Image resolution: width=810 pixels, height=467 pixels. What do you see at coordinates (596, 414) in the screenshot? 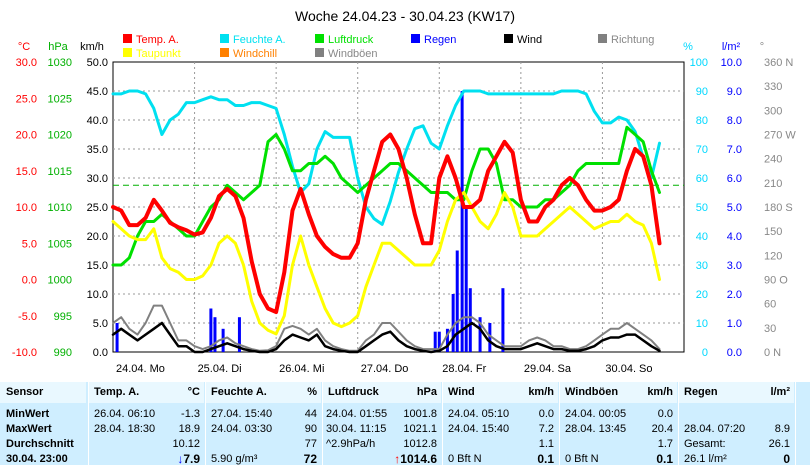
I see `gust-min-time: 24.04. 00:05` at bounding box center [596, 414].